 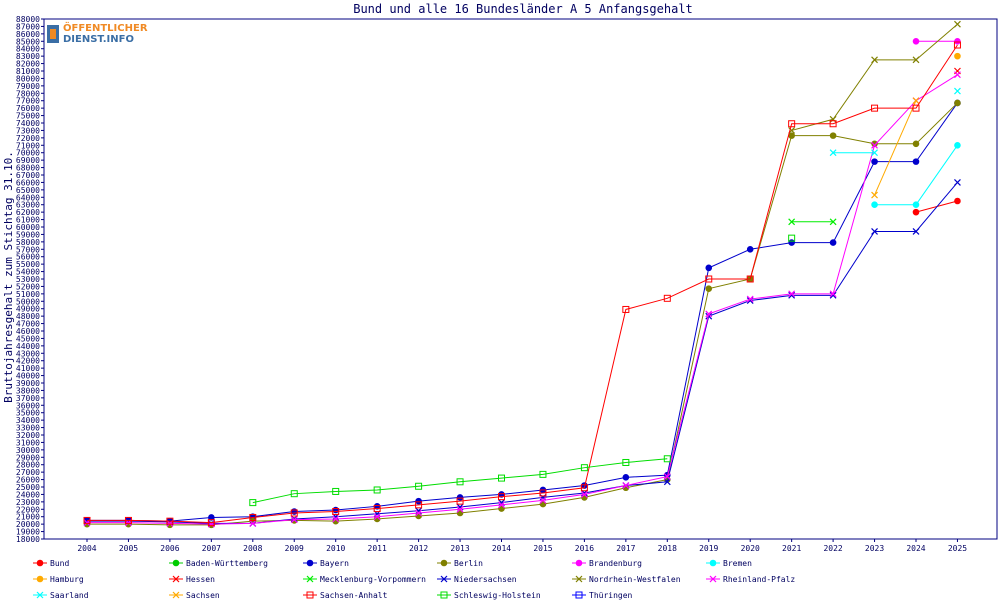 What do you see at coordinates (28, 182) in the screenshot?
I see `y-tick-label: 66000` at bounding box center [28, 182].